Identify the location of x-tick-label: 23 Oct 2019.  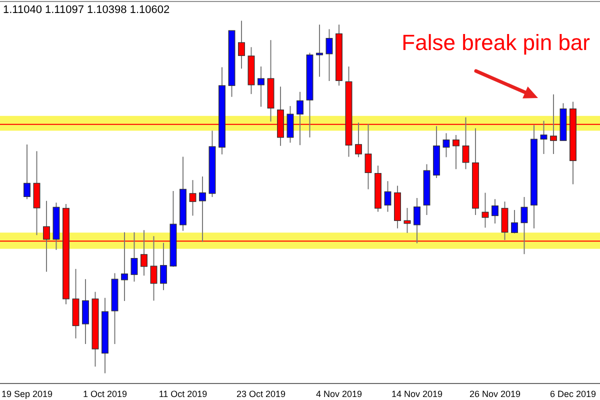
(261, 393).